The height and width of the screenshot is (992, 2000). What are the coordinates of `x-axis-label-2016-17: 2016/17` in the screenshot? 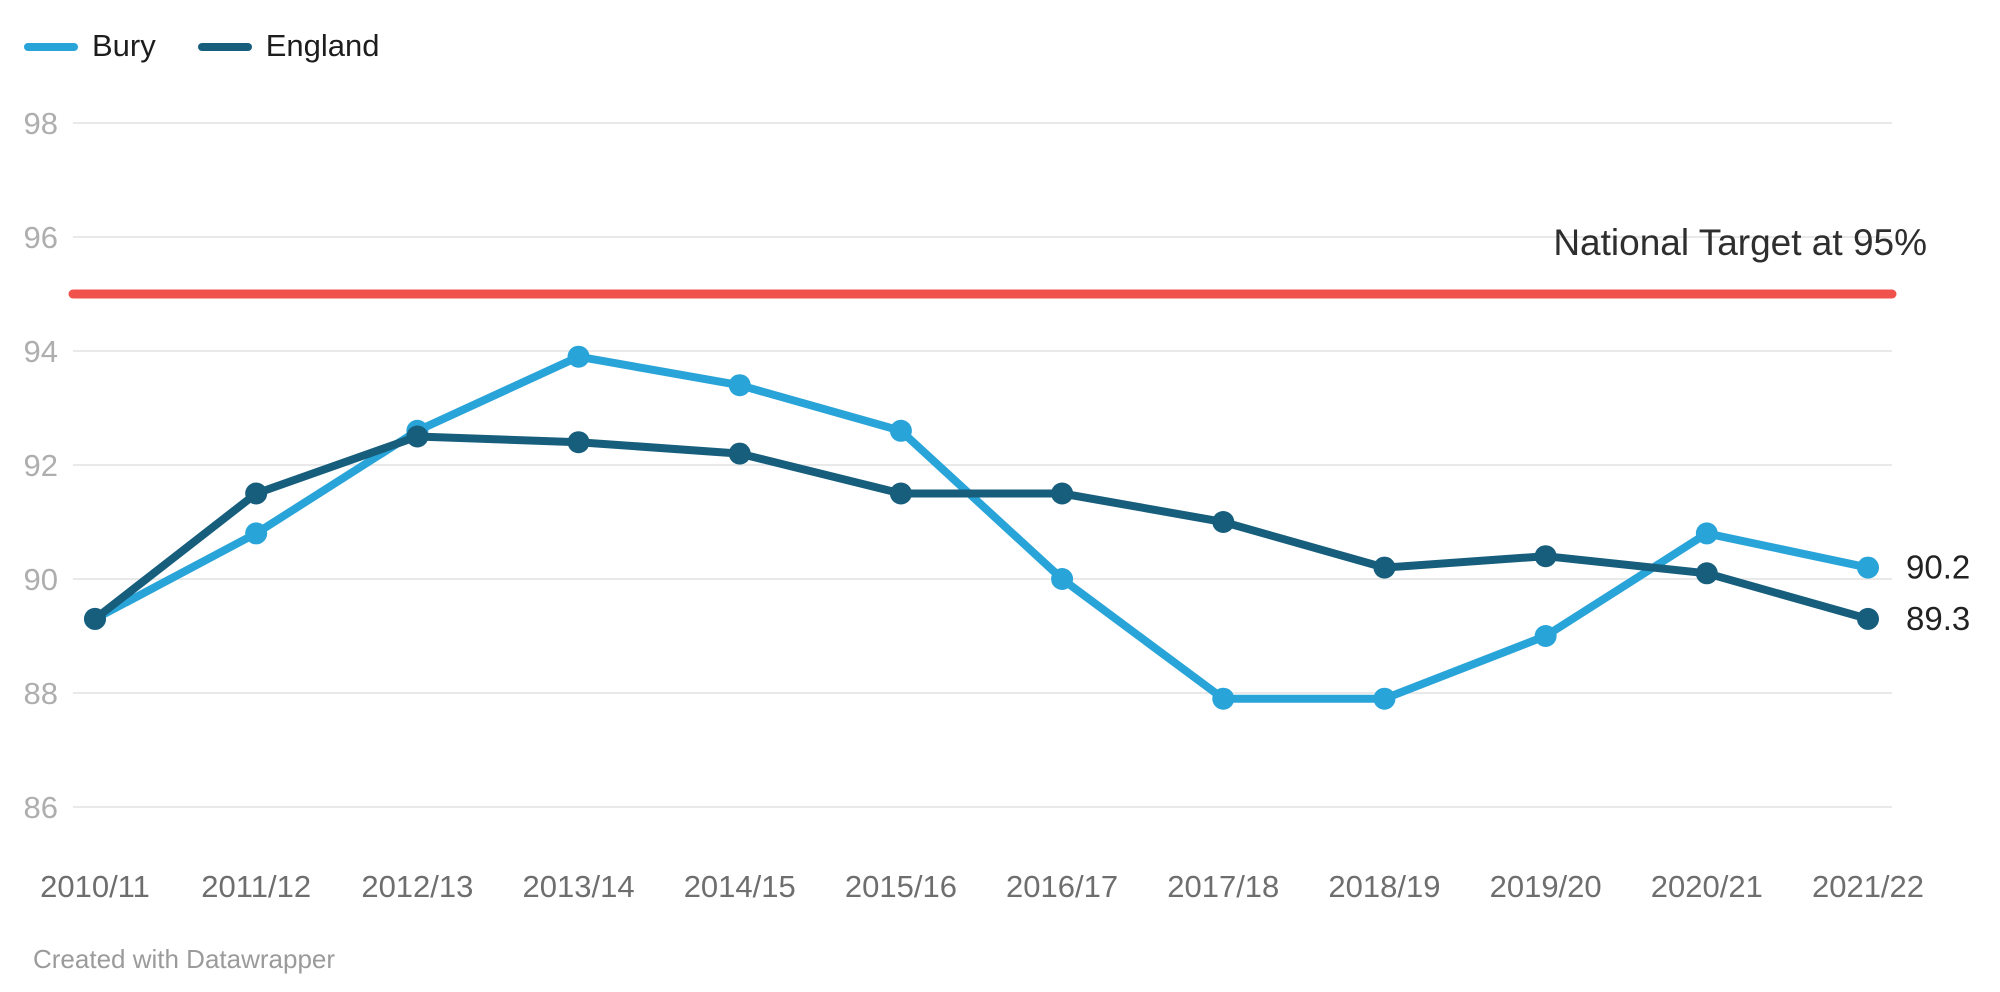 It's located at (1062, 886).